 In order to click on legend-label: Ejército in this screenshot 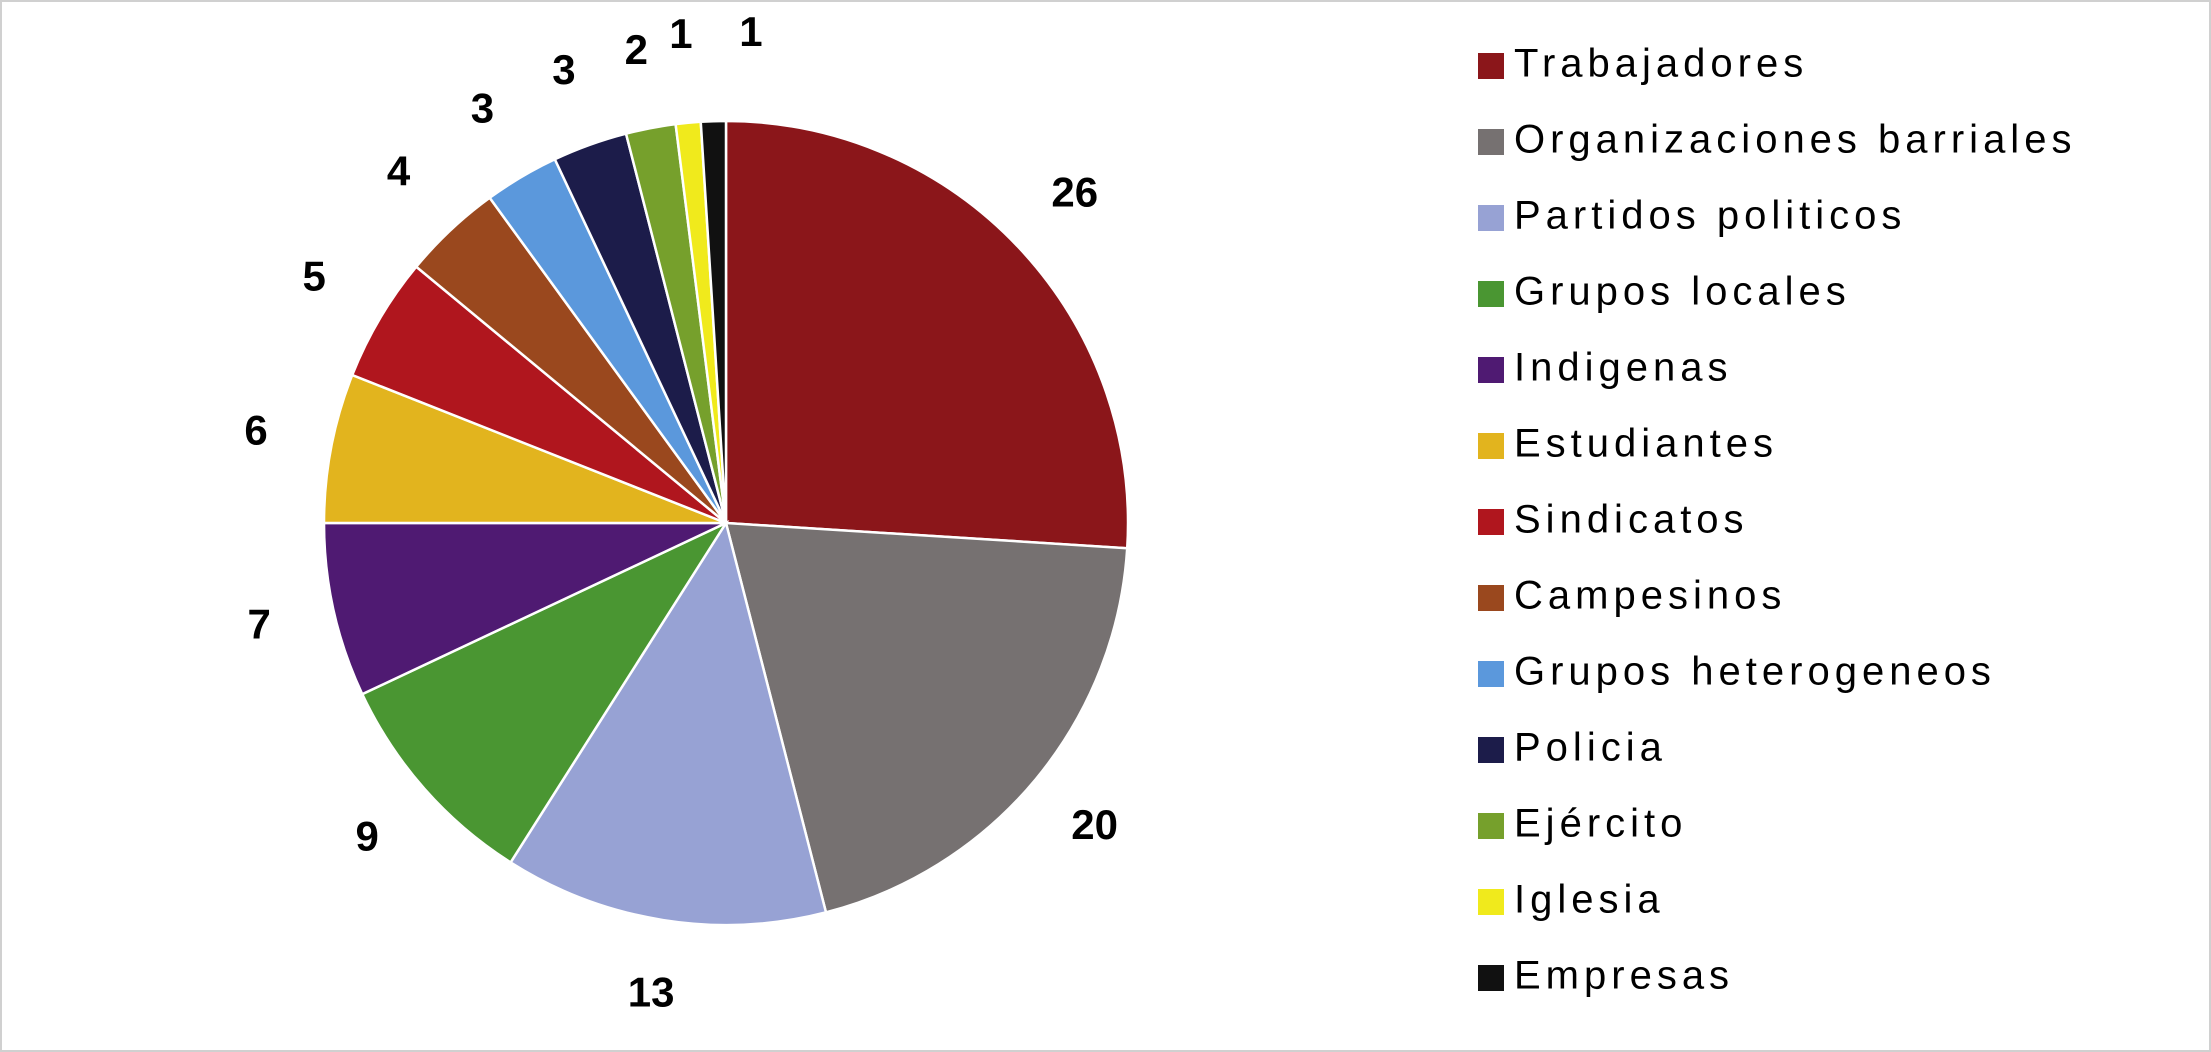, I will do `click(1600, 824)`.